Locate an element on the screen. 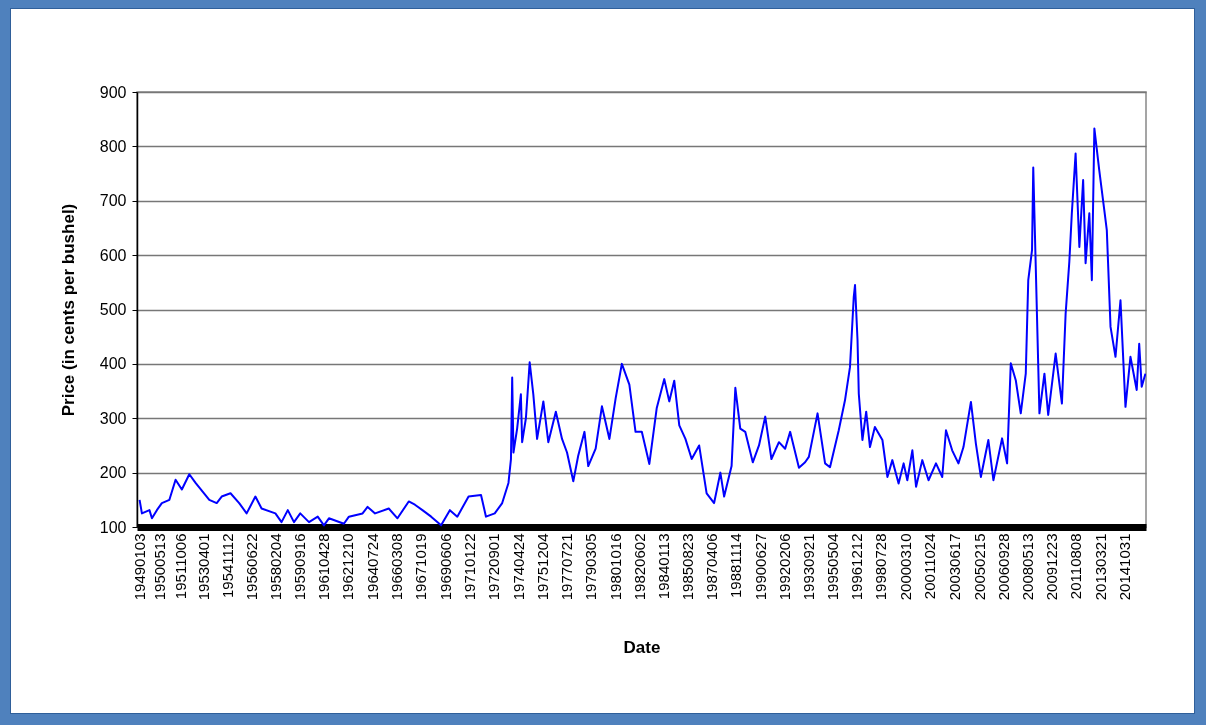  x-tick-label: 20110808 is located at coordinates (1076, 566).